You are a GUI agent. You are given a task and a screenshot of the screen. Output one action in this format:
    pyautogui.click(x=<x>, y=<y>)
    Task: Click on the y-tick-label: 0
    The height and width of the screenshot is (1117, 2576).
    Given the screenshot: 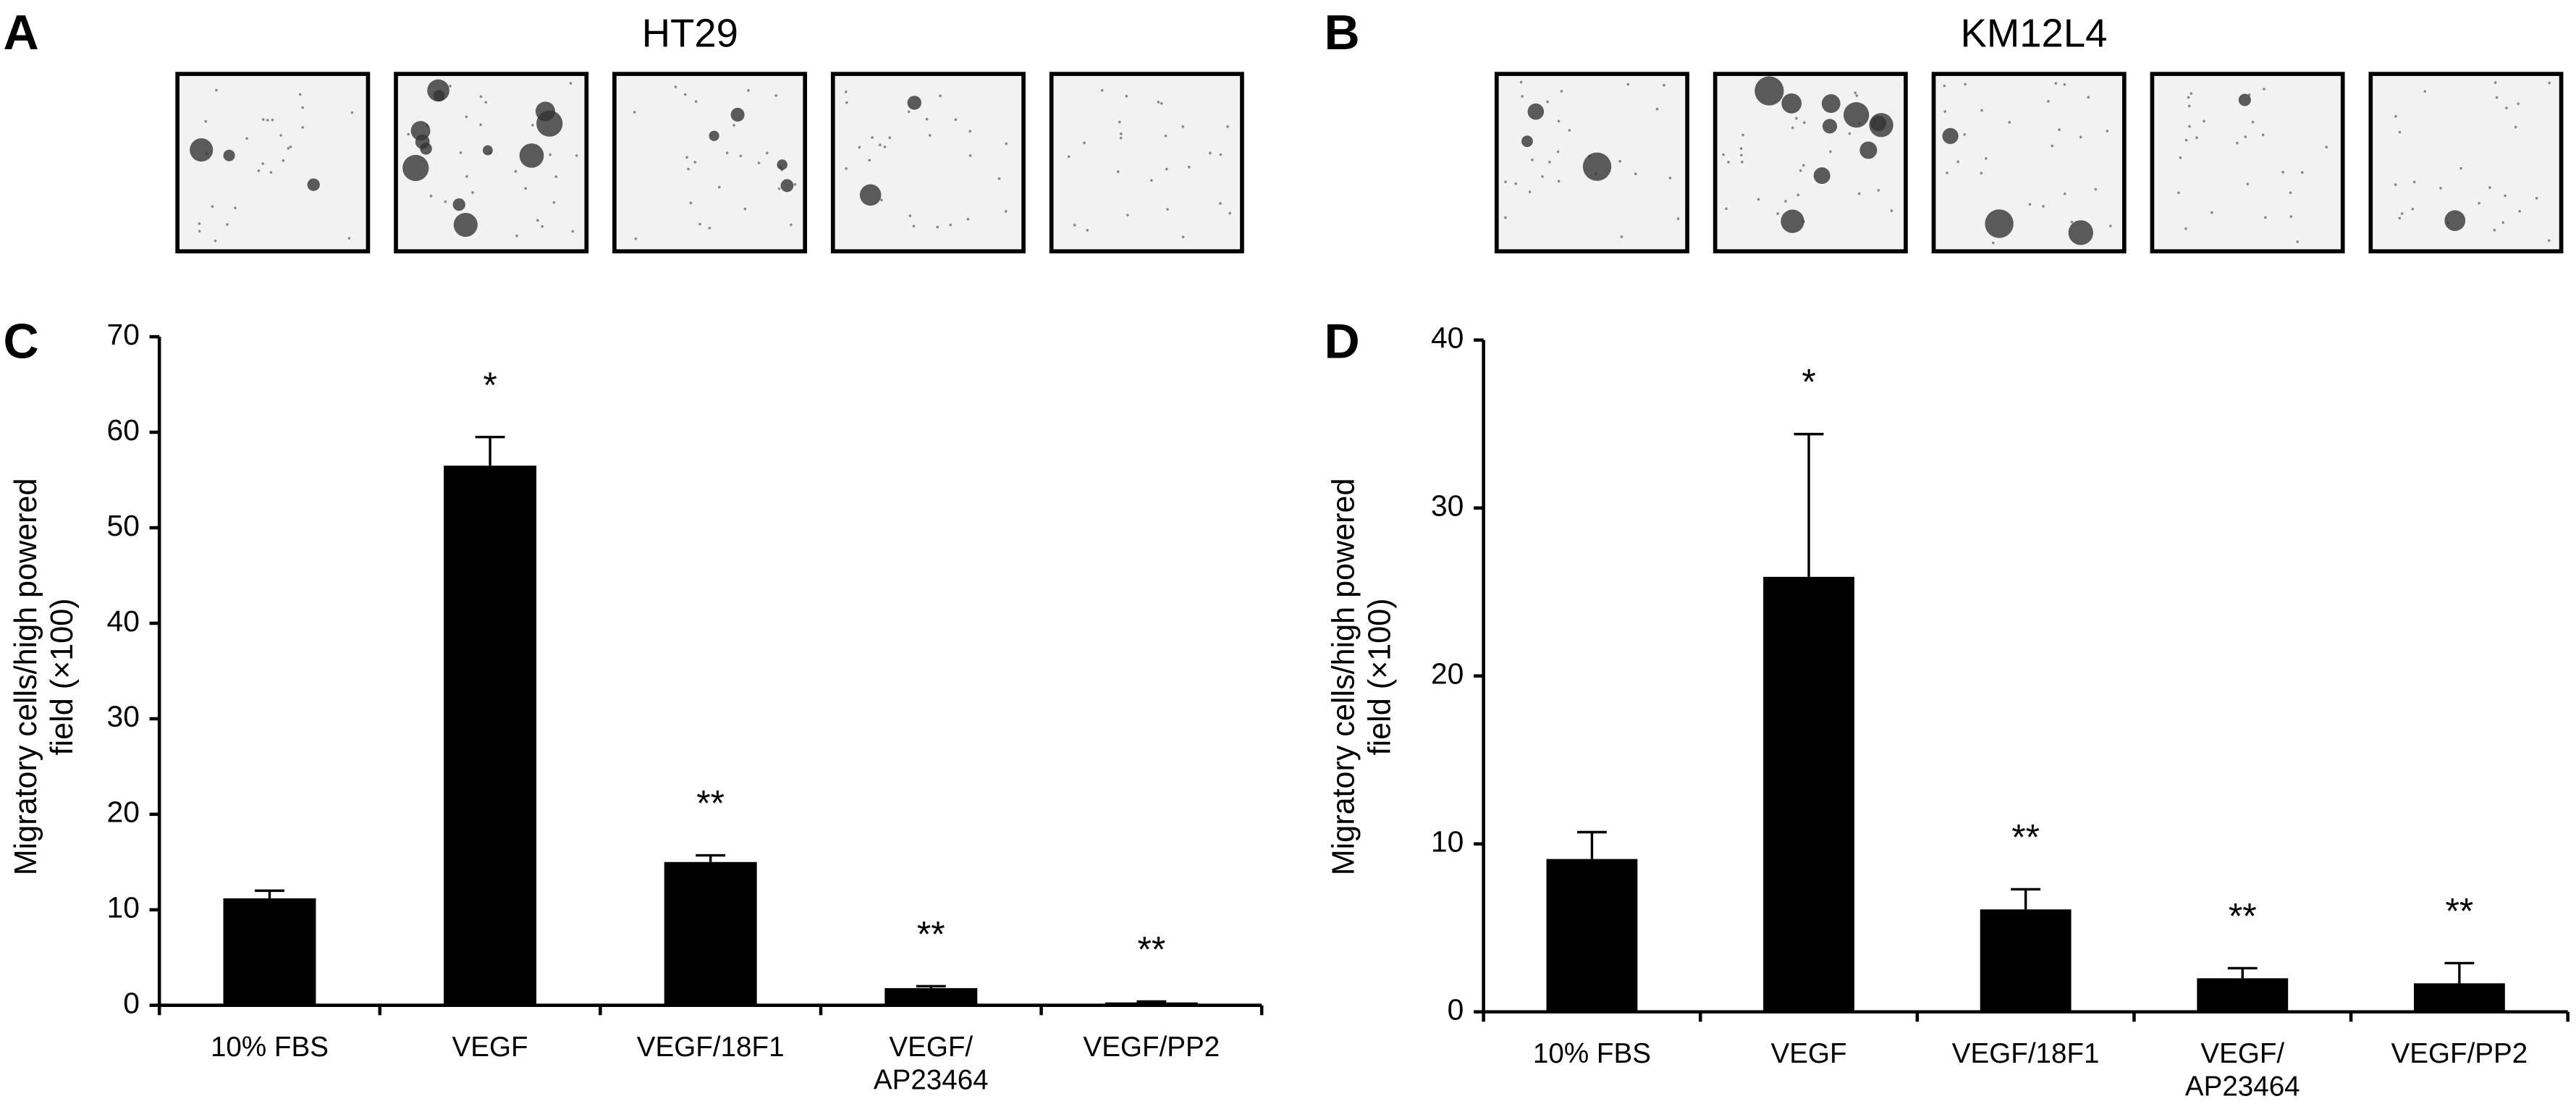 What is the action you would take?
    pyautogui.click(x=1456, y=1010)
    